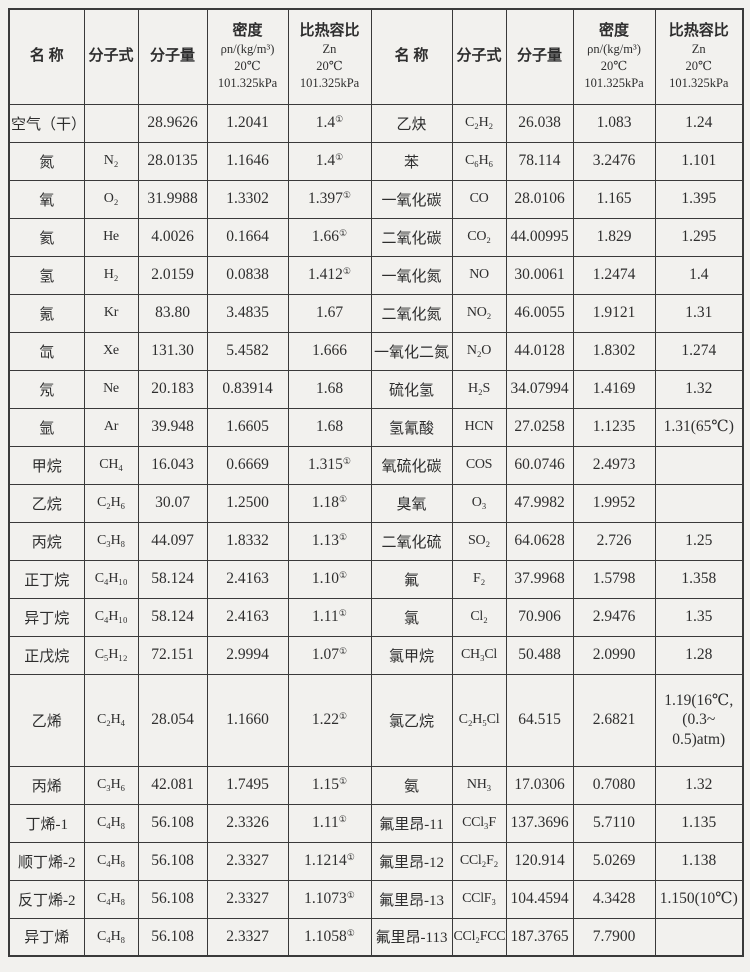 The image size is (750, 972). I want to click on density-cell: 1.8332, so click(247, 541).